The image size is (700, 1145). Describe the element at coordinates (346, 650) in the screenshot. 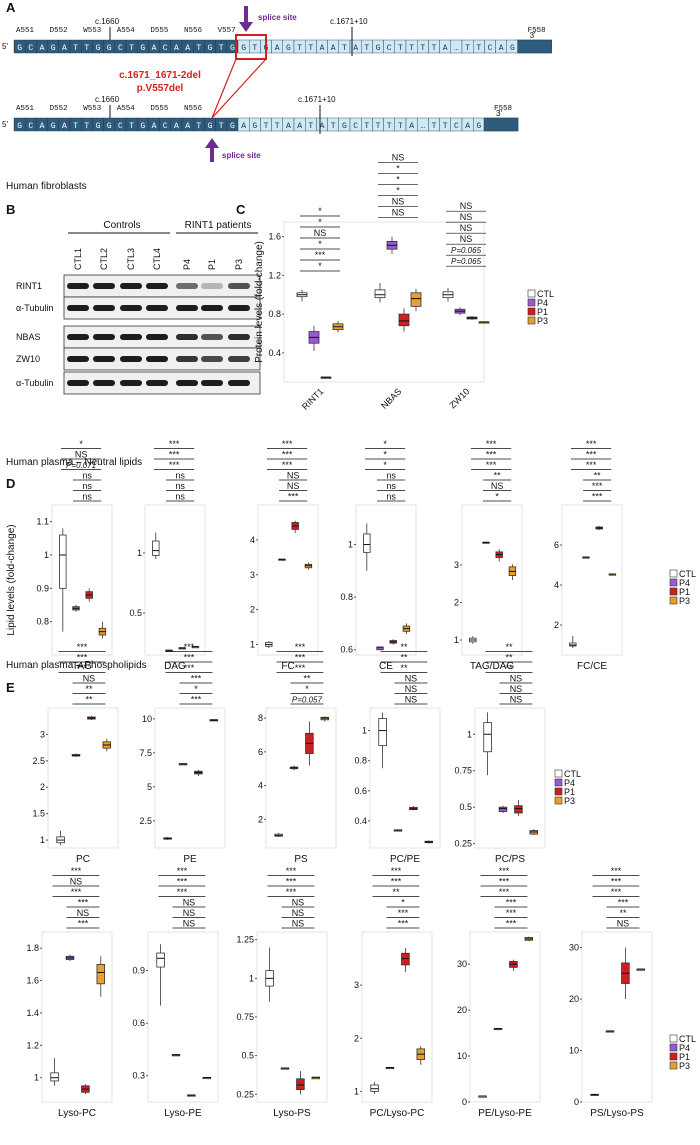

I see `y-tick-label: 0.6` at that location.